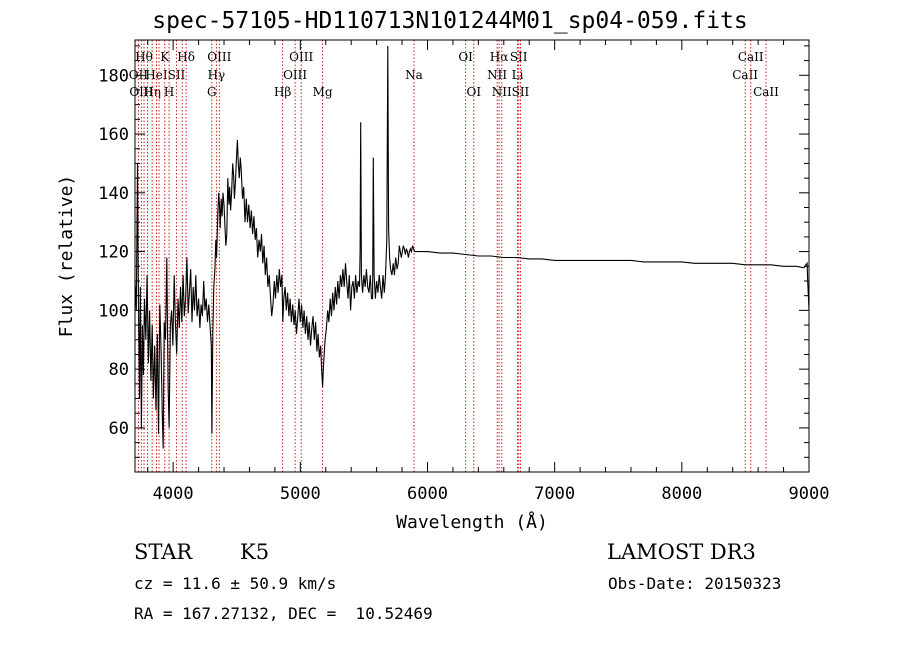  Describe the element at coordinates (255, 552) in the screenshot. I see `spectral-subclass: K5` at that location.